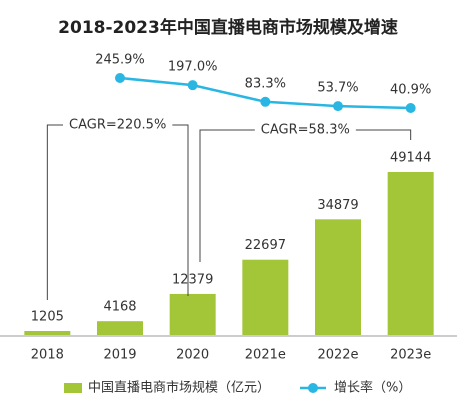 Image resolution: width=457 pixels, height=412 pixels. What do you see at coordinates (119, 355) in the screenshot?
I see `x-tick-label: 2019` at bounding box center [119, 355].